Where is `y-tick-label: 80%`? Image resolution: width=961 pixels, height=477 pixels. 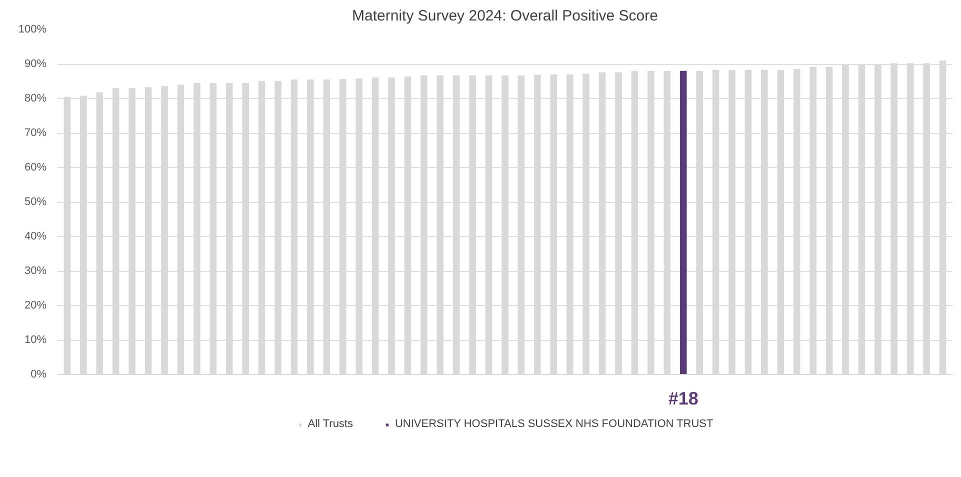
y-tick-label: 80% is located at coordinates (35, 98).